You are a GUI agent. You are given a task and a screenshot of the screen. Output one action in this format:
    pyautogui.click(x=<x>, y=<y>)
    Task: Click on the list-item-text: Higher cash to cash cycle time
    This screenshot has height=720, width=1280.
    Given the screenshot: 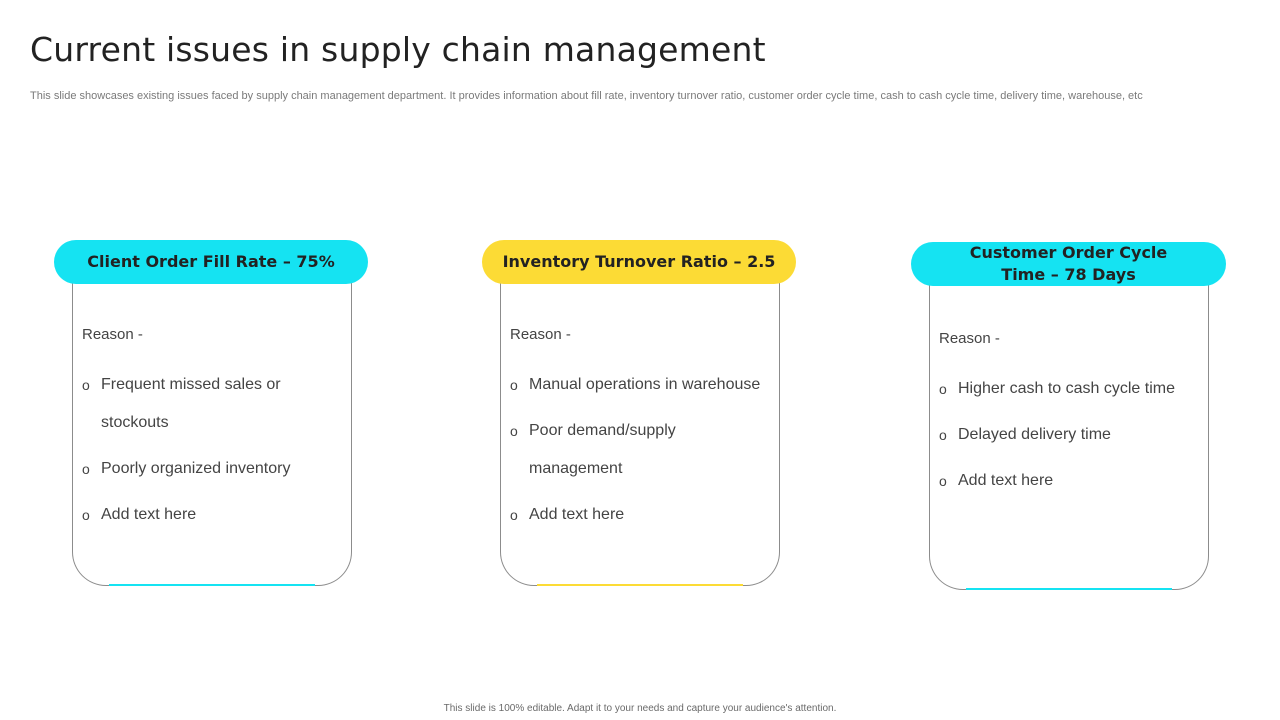 What is the action you would take?
    pyautogui.click(x=1066, y=388)
    